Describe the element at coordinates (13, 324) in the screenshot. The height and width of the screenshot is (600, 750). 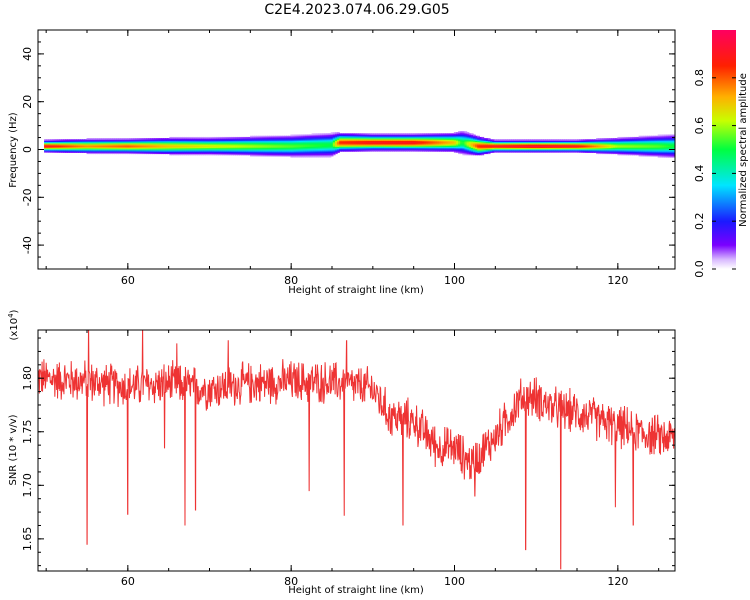
I see `snr-scale-note: (x104)` at that location.